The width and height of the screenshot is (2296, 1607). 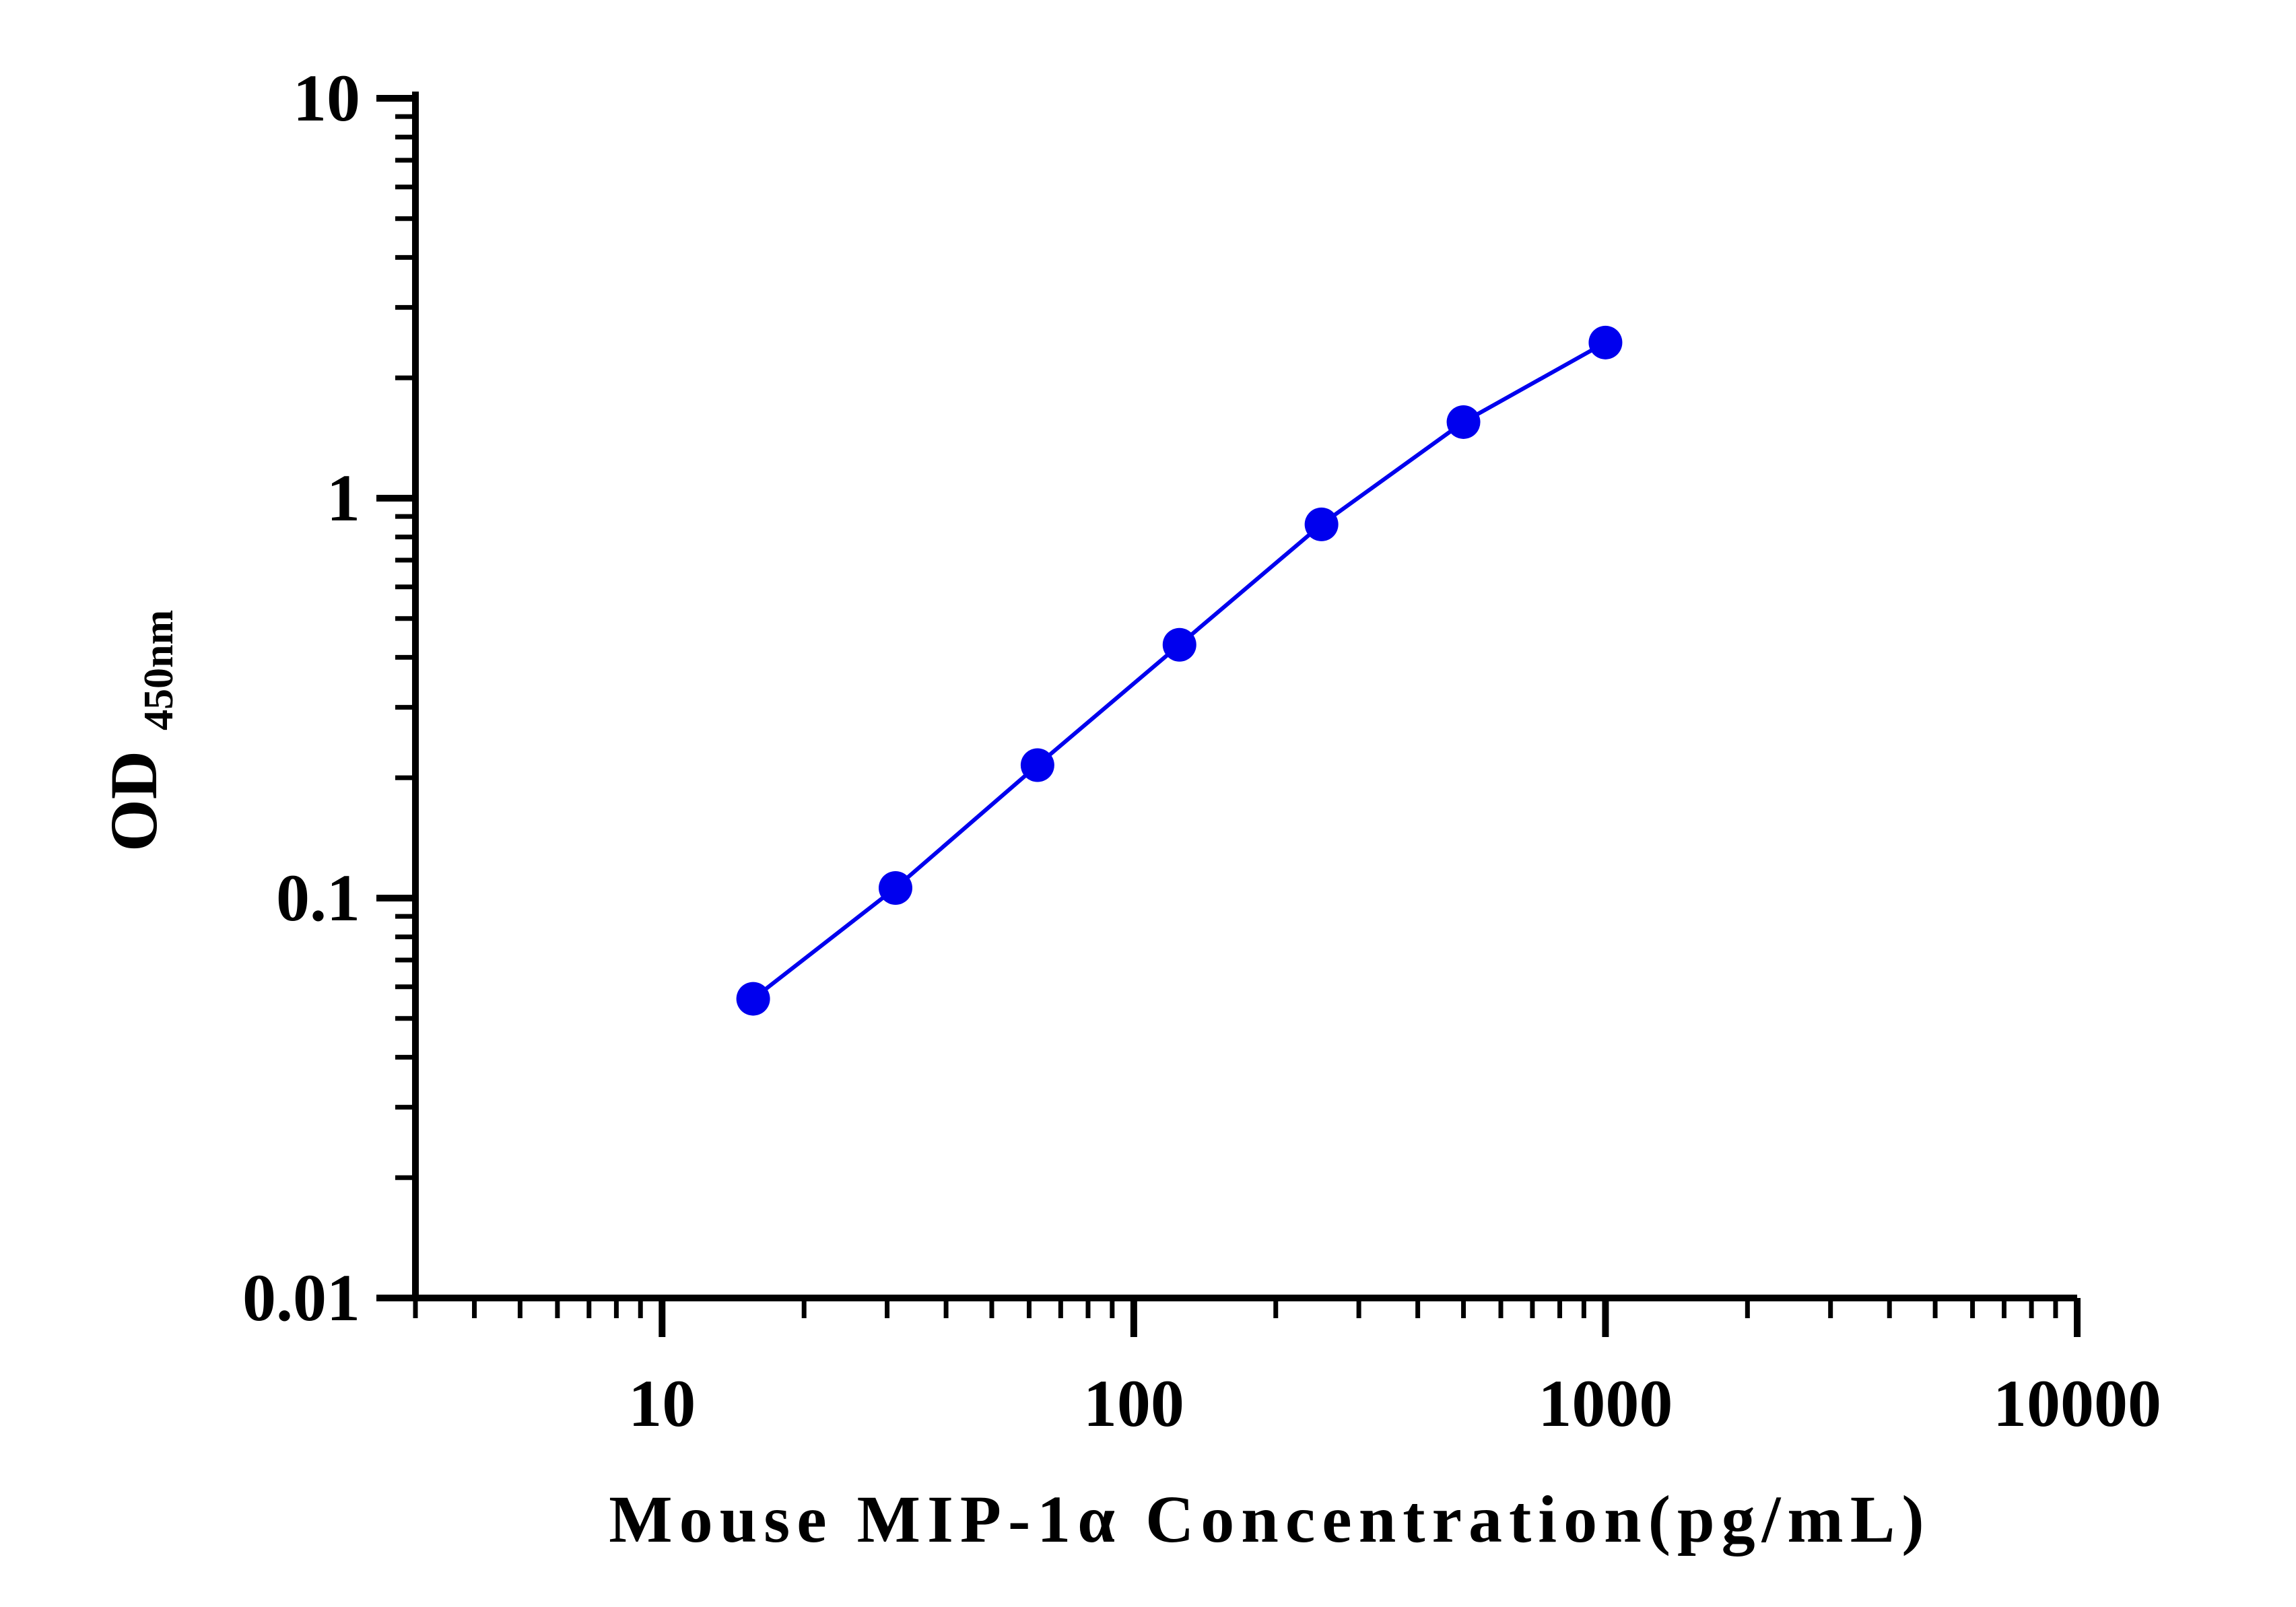 What do you see at coordinates (318, 897) in the screenshot?
I see `y-tick-label: 0.1` at bounding box center [318, 897].